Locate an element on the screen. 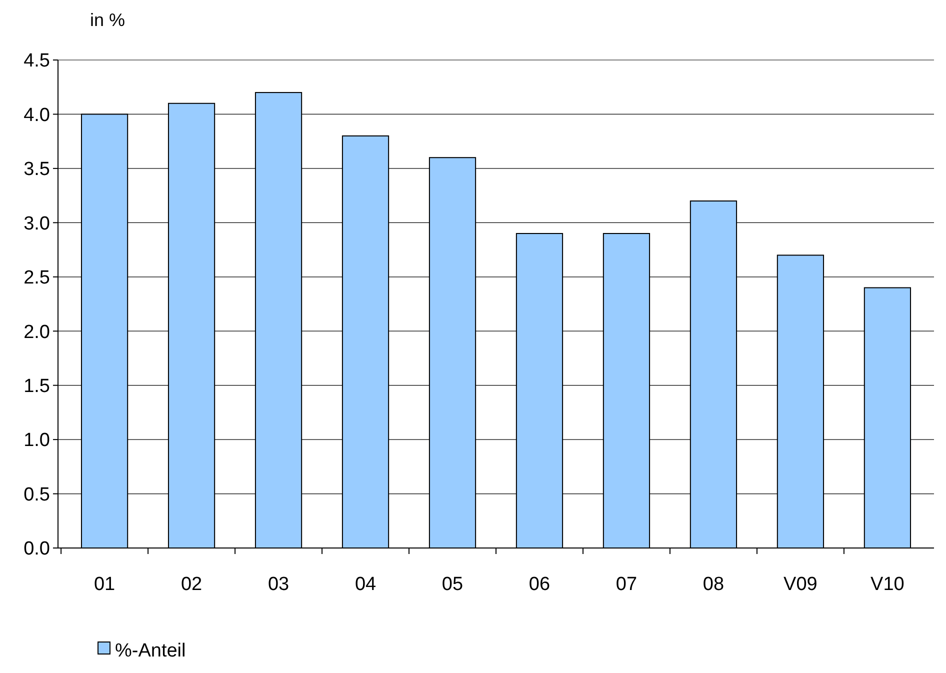 This screenshot has height=673, width=946. y-tick-label: 3.0 is located at coordinates (37, 223).